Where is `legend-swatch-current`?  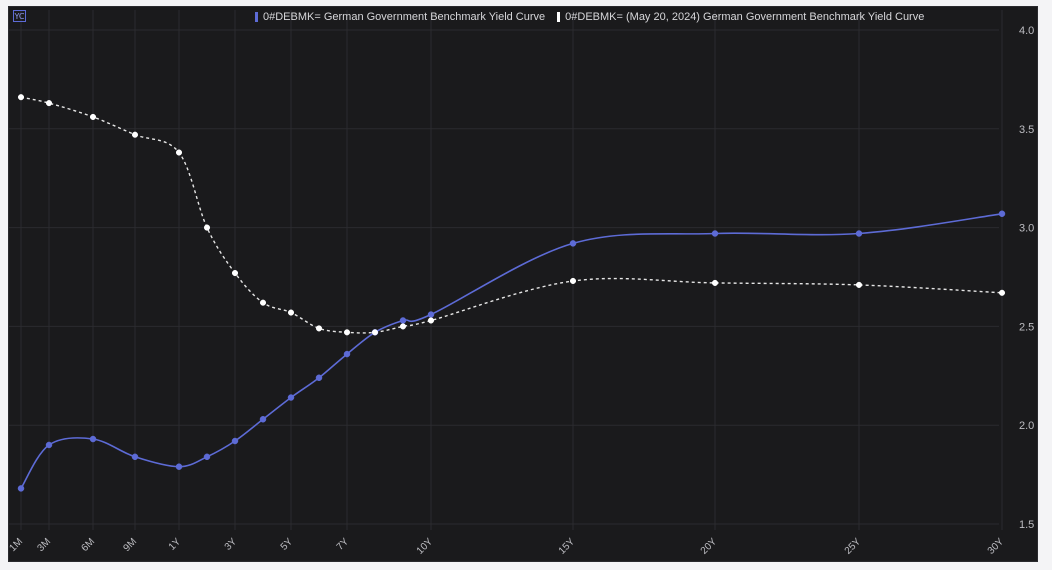
legend-swatch-current is located at coordinates (256, 17).